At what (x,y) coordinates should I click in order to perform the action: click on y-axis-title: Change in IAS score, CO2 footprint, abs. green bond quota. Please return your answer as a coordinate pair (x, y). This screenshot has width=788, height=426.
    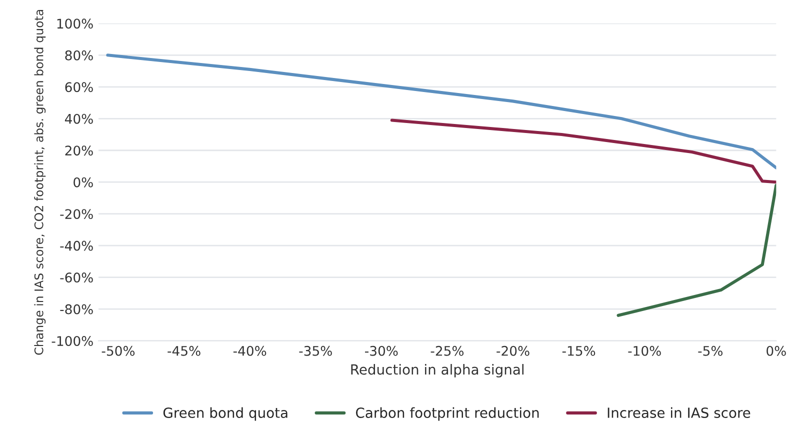
    Looking at the image, I should click on (40, 182).